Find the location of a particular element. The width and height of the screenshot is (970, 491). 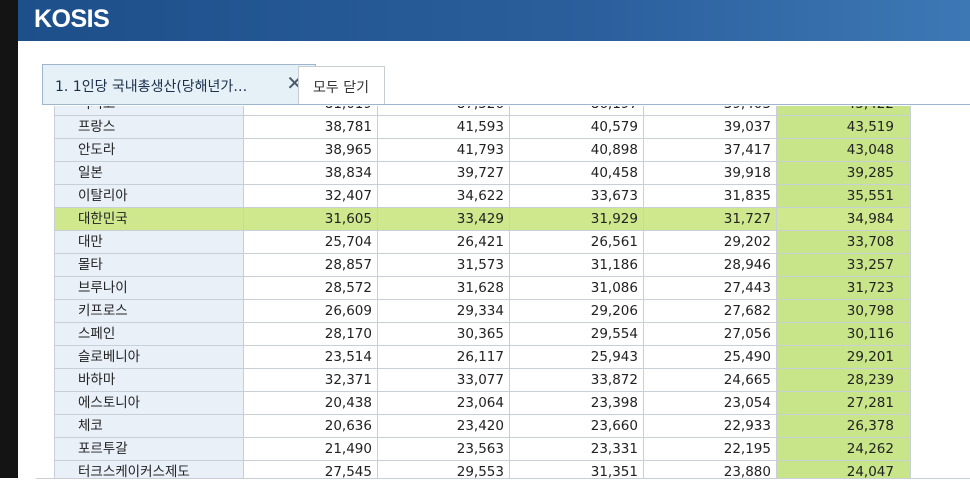

row-header-cell: 체코 is located at coordinates (149, 426).